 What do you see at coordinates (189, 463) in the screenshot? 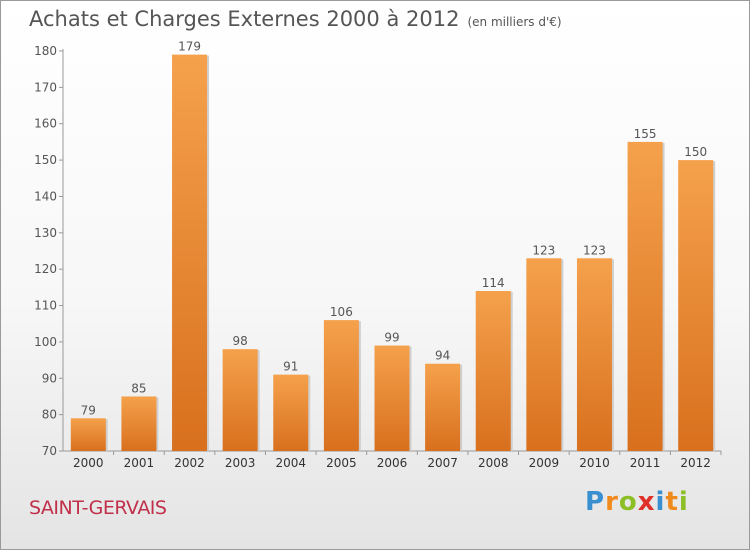
I see `x-tick-label: 2002` at bounding box center [189, 463].